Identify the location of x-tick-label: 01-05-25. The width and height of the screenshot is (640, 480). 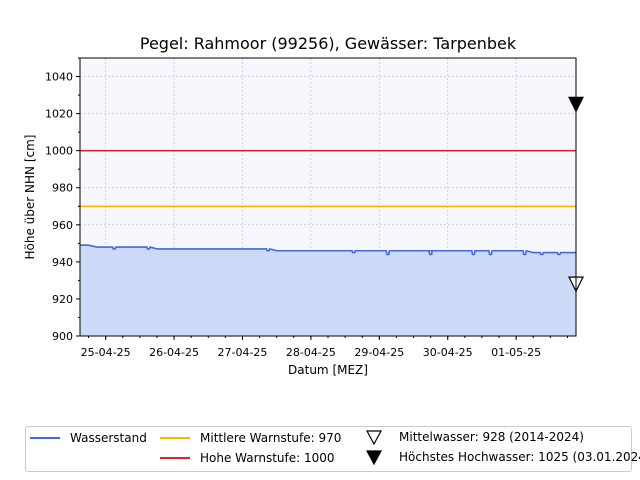
(516, 352).